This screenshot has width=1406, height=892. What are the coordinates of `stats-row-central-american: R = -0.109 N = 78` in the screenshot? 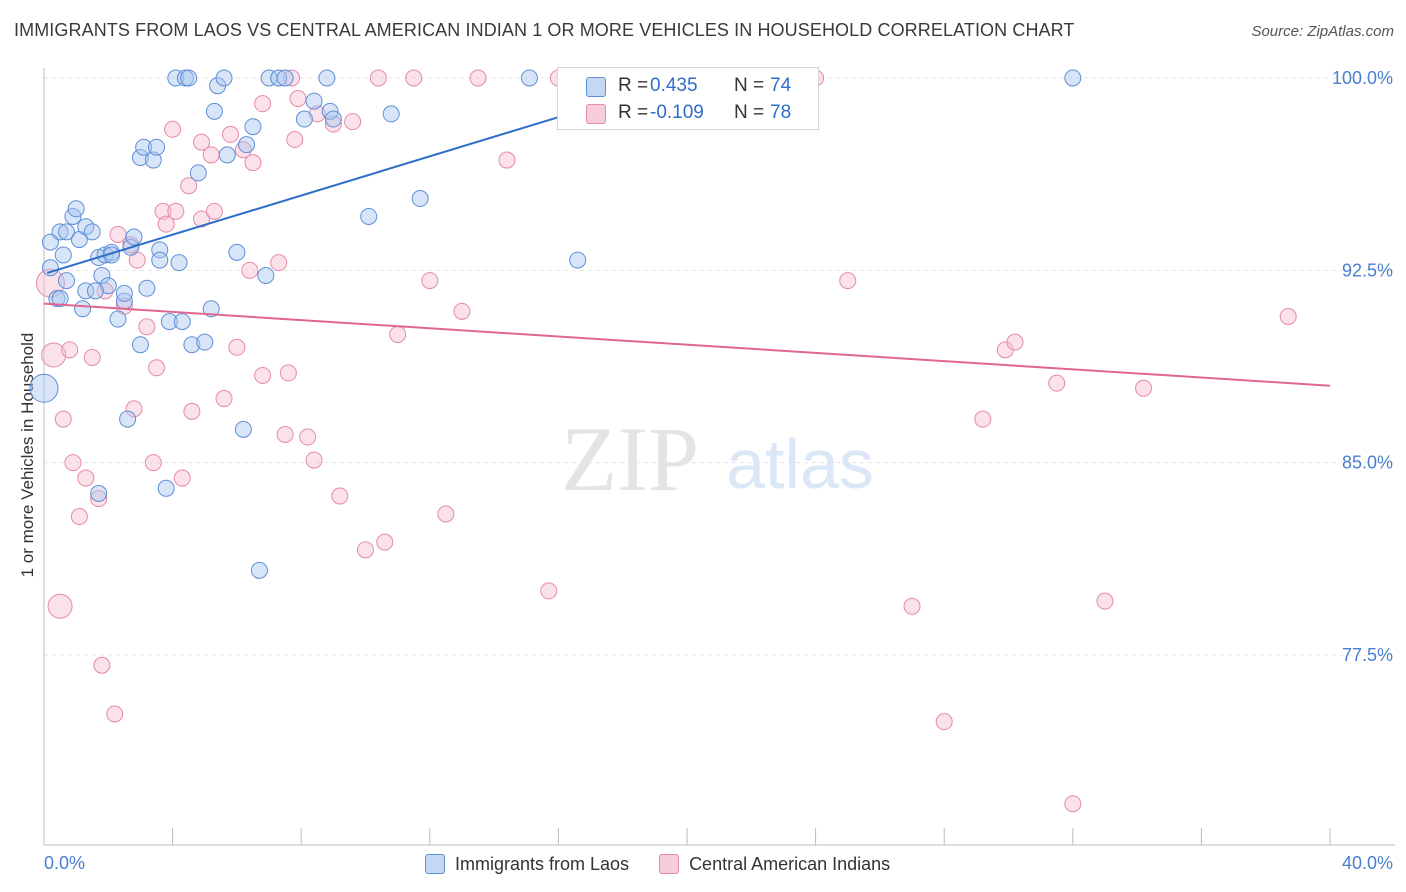 It's located at (688, 114).